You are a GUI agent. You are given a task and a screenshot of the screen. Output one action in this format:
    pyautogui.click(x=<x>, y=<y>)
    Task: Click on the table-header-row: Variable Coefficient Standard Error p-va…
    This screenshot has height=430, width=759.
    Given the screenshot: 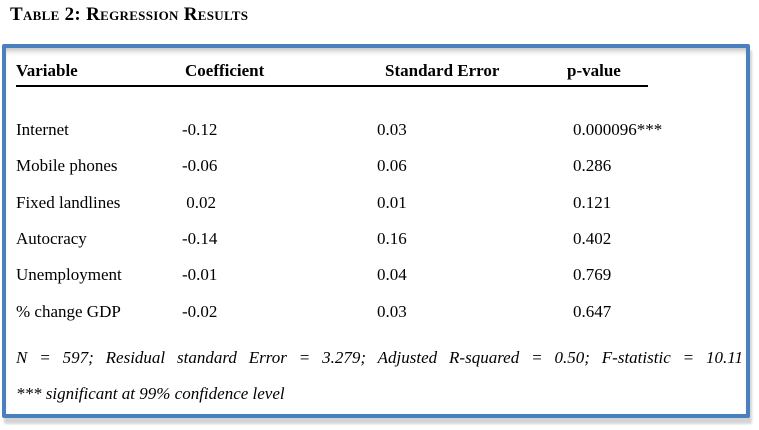 What is the action you would take?
    pyautogui.click(x=332, y=74)
    